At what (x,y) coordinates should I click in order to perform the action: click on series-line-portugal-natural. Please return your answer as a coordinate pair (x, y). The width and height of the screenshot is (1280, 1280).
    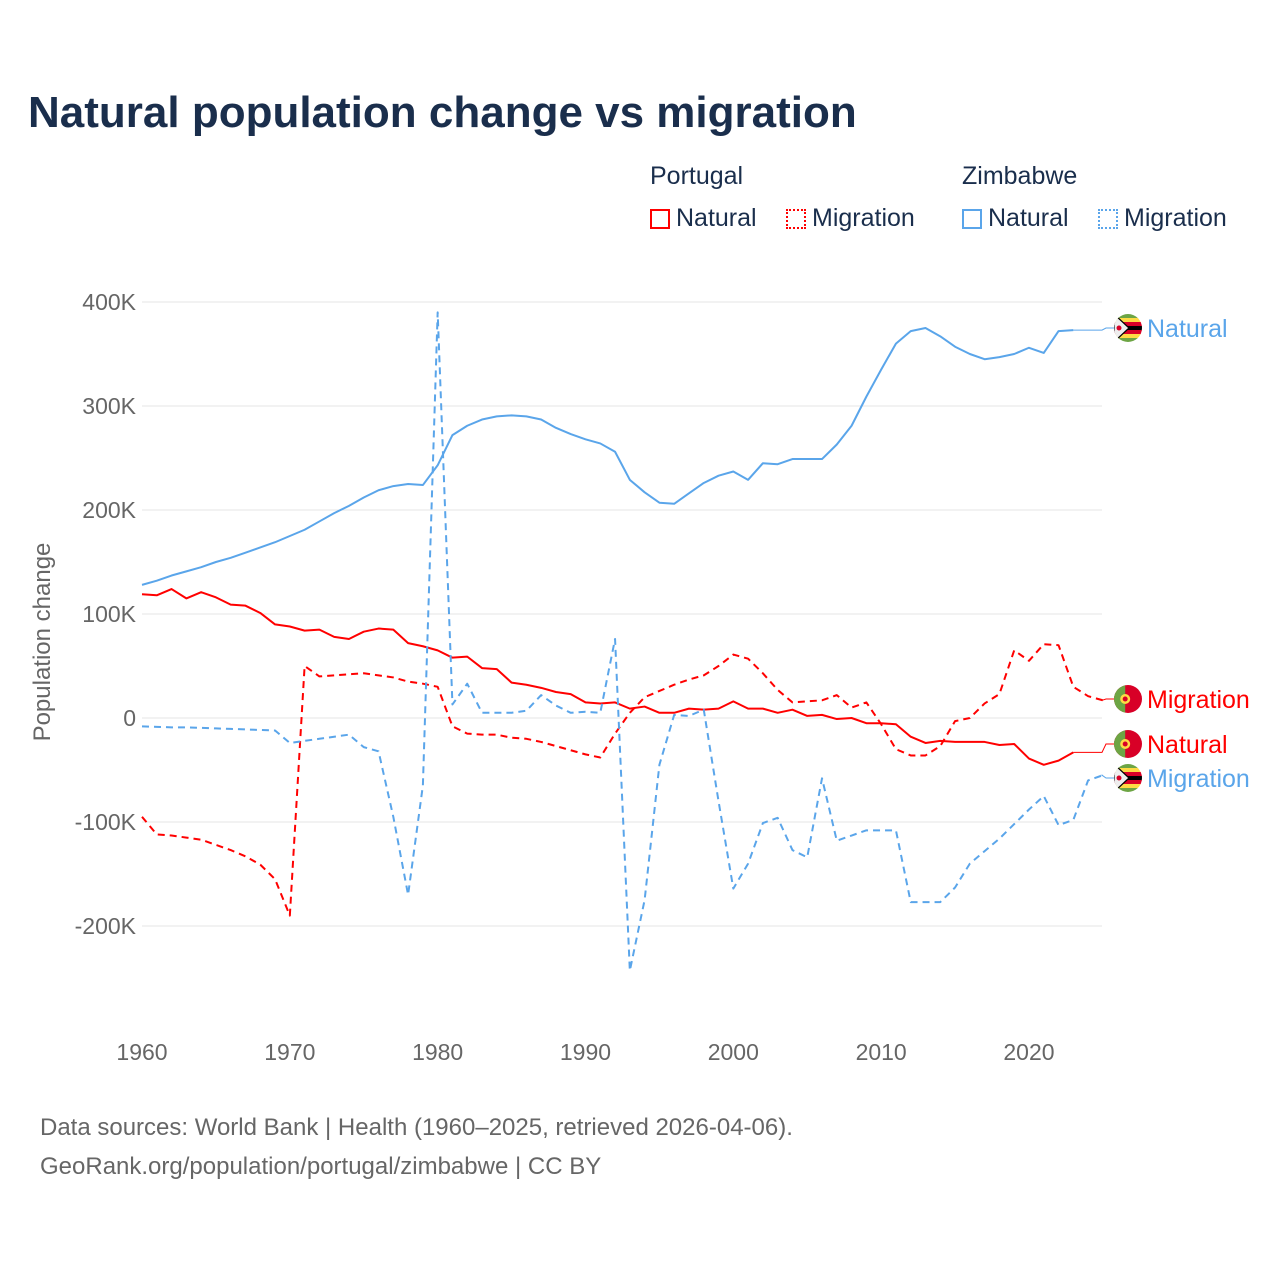
    Looking at the image, I should click on (607, 677).